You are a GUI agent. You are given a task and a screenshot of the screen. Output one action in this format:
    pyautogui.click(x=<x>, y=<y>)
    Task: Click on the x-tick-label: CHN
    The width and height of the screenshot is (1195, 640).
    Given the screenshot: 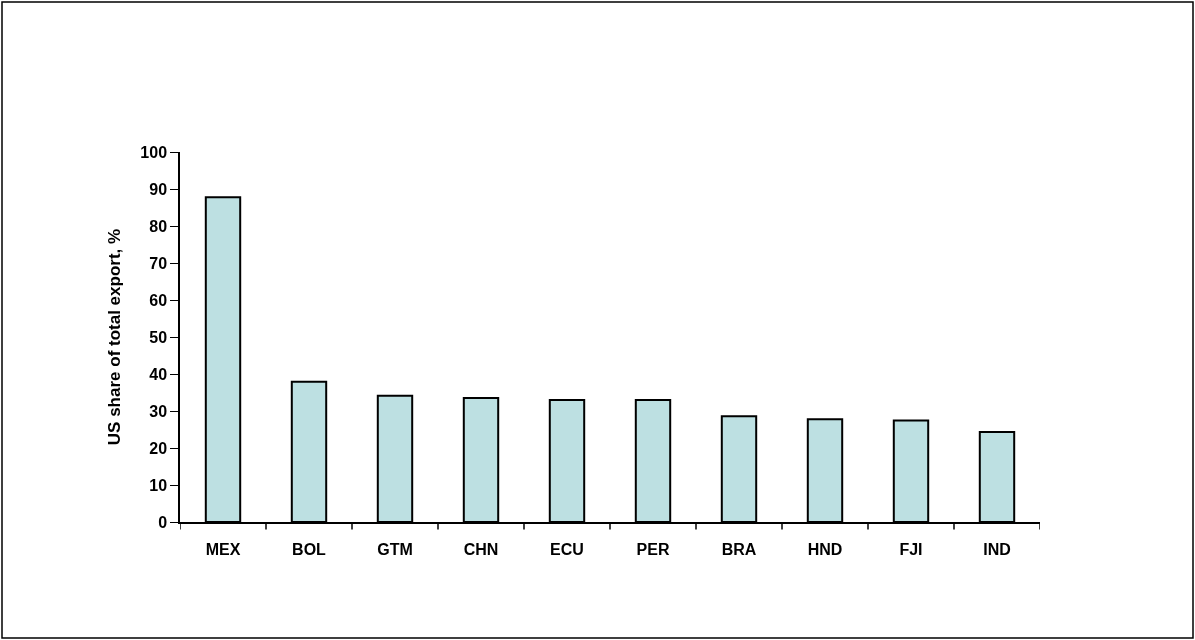 What is the action you would take?
    pyautogui.click(x=481, y=549)
    